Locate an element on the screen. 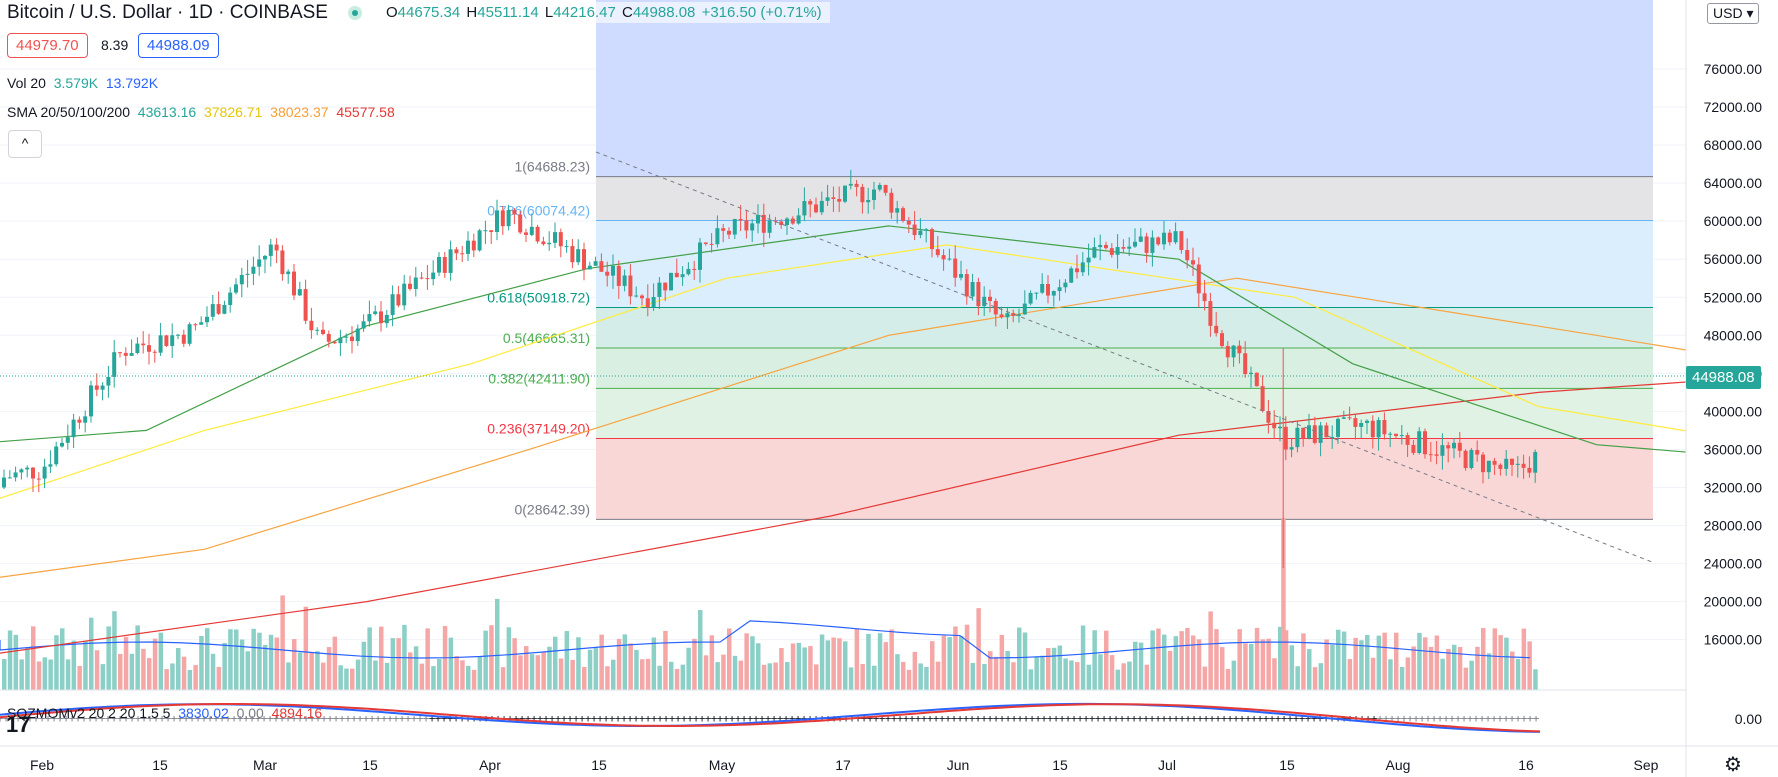 The image size is (1778, 777). volume-value: 3.579K is located at coordinates (76, 83).